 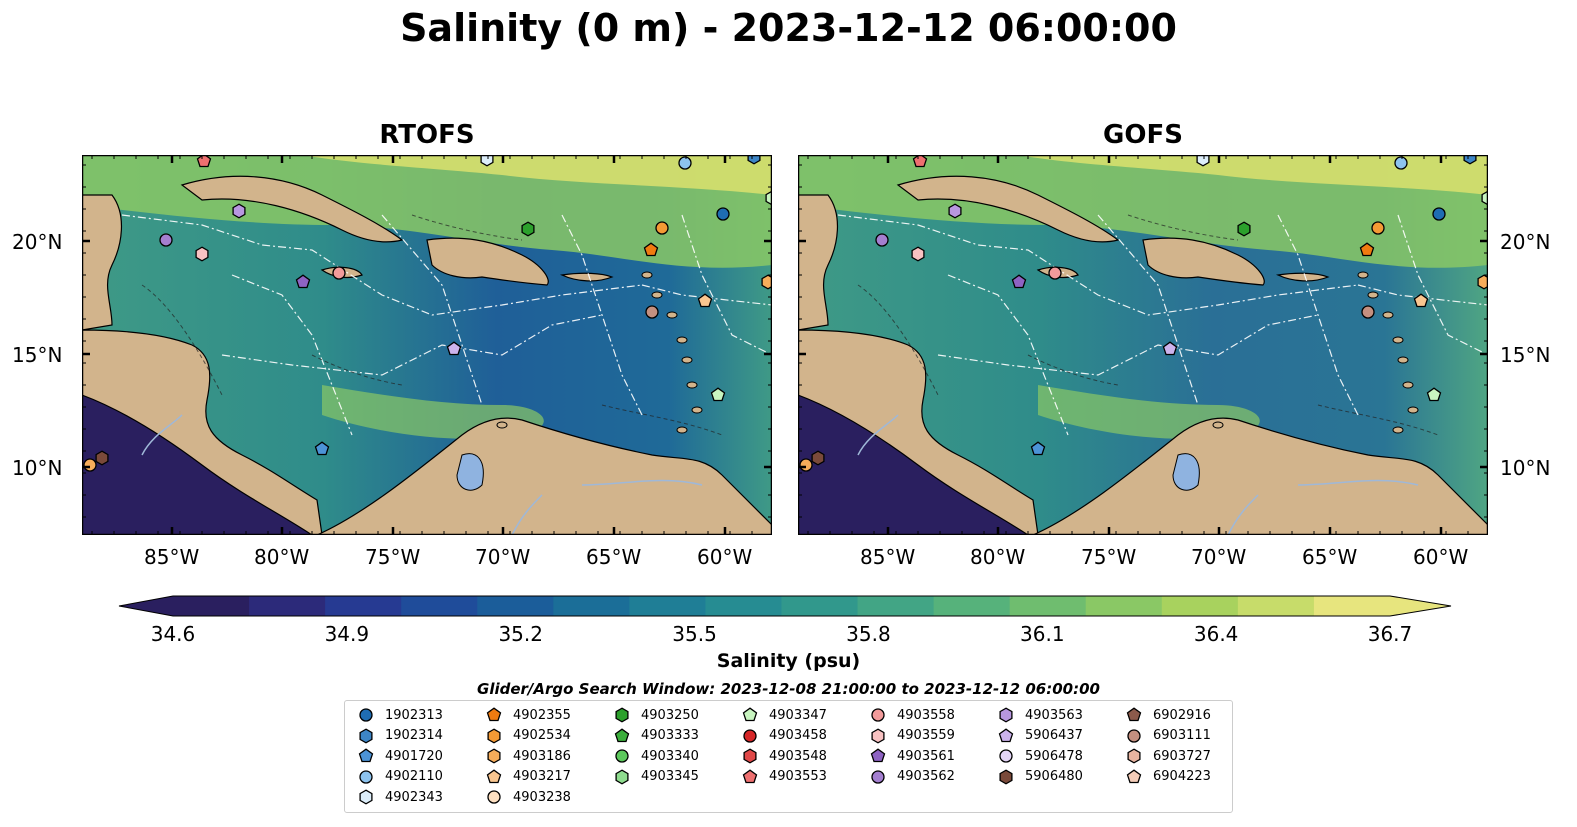 I want to click on legend-item: 4903562, so click(x=911, y=777).